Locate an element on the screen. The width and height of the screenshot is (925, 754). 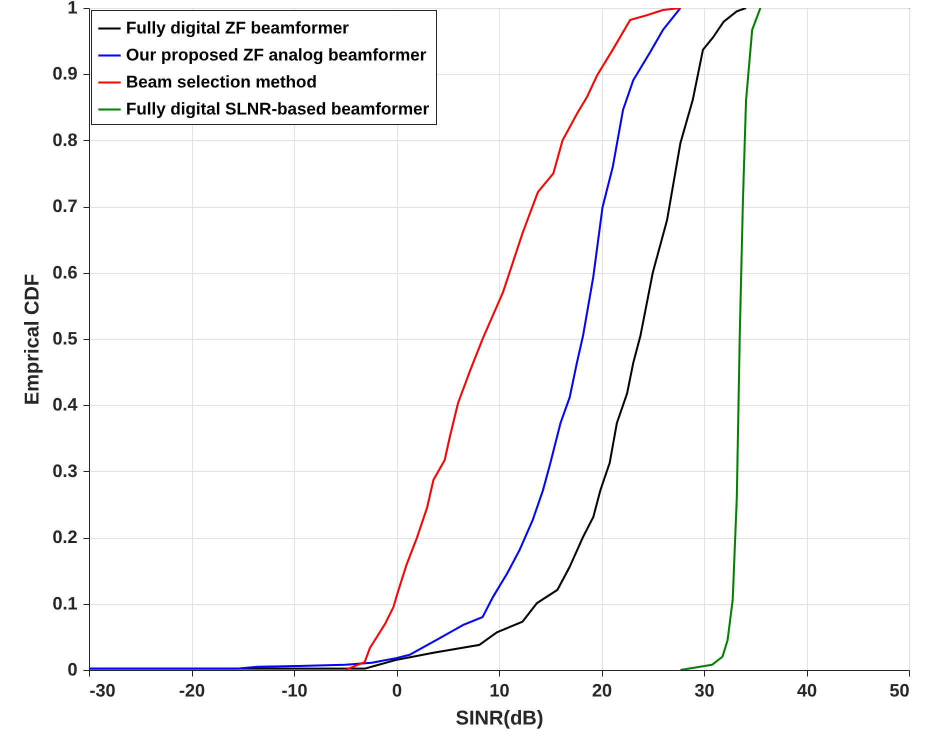
x-tick-label: 0 is located at coordinates (397, 690).